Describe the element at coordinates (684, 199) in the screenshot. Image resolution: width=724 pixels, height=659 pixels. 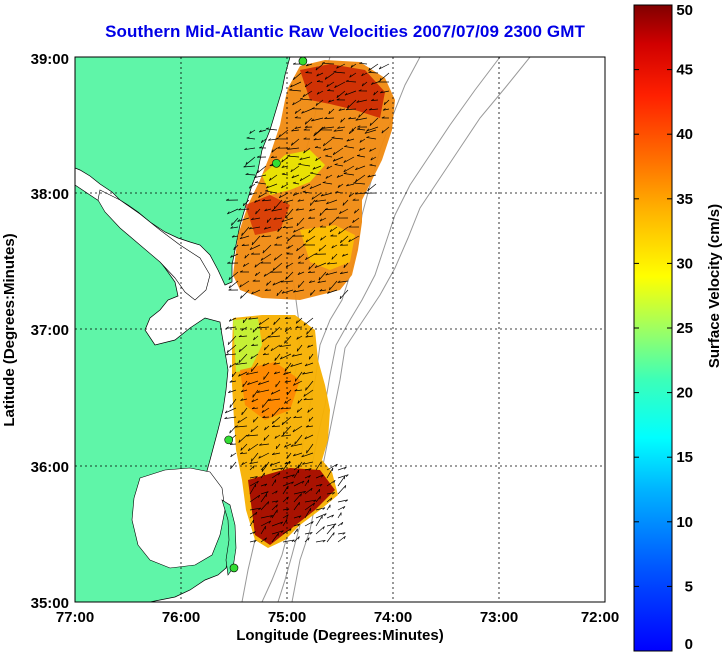
I see `colorbar-tick-label: 35` at that location.